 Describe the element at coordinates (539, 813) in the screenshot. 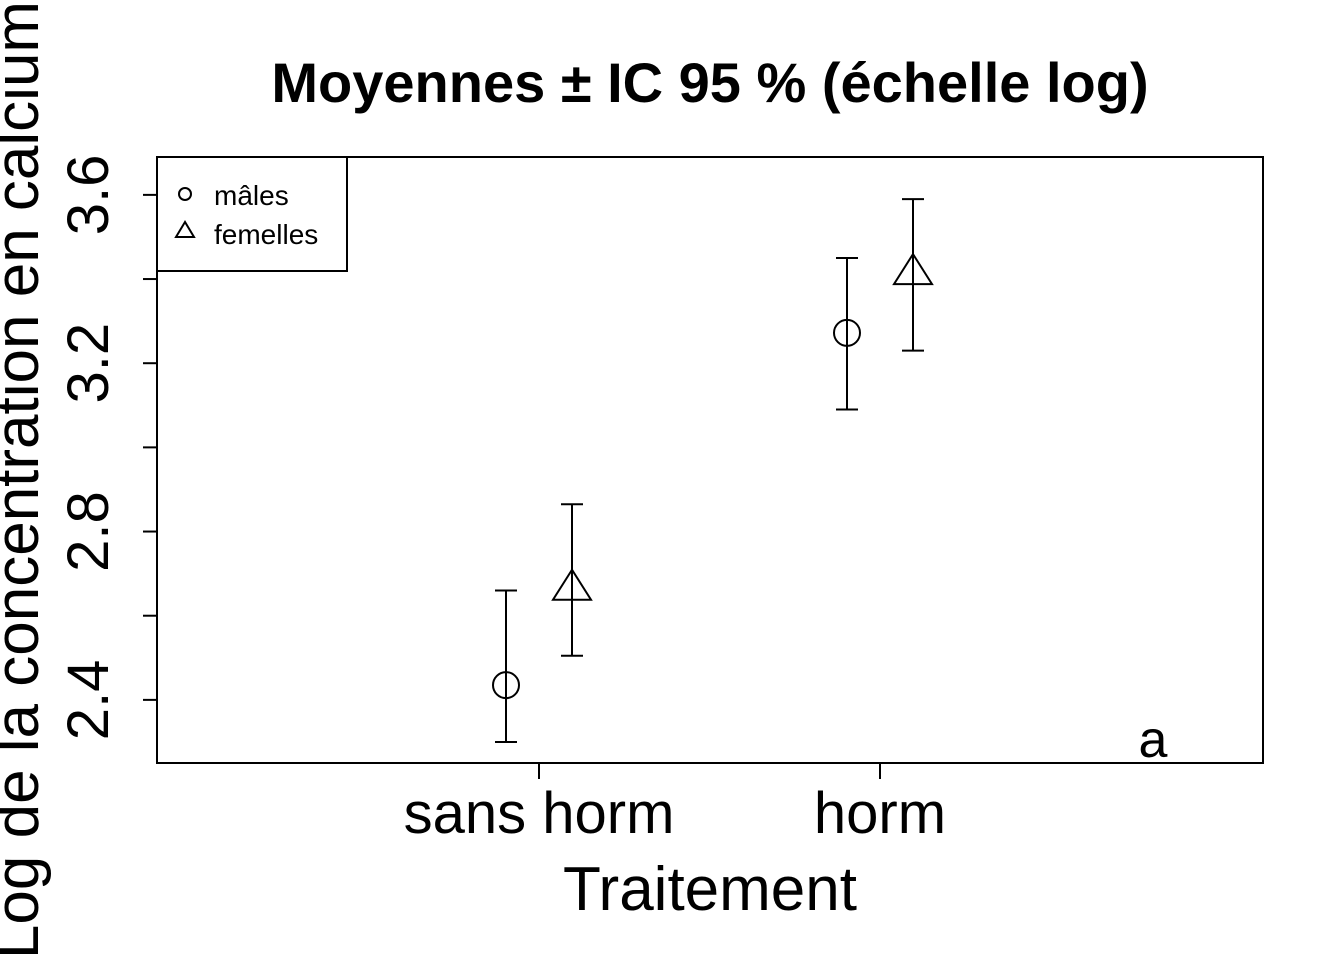

I see `x-tick-label: sans horm` at that location.